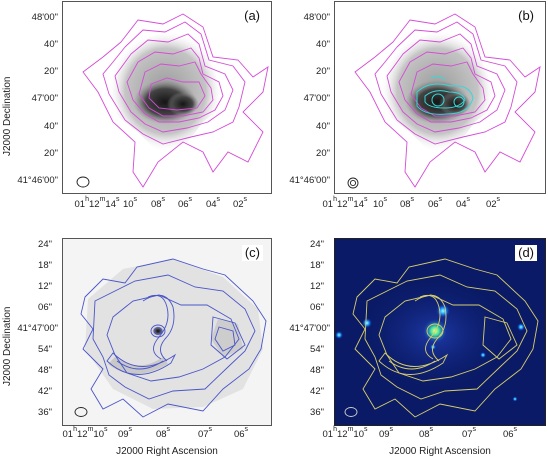 Image resolution: width=548 pixels, height=463 pixels. What do you see at coordinates (252, 16) in the screenshot?
I see `panel-a-label: (a)` at bounding box center [252, 16].